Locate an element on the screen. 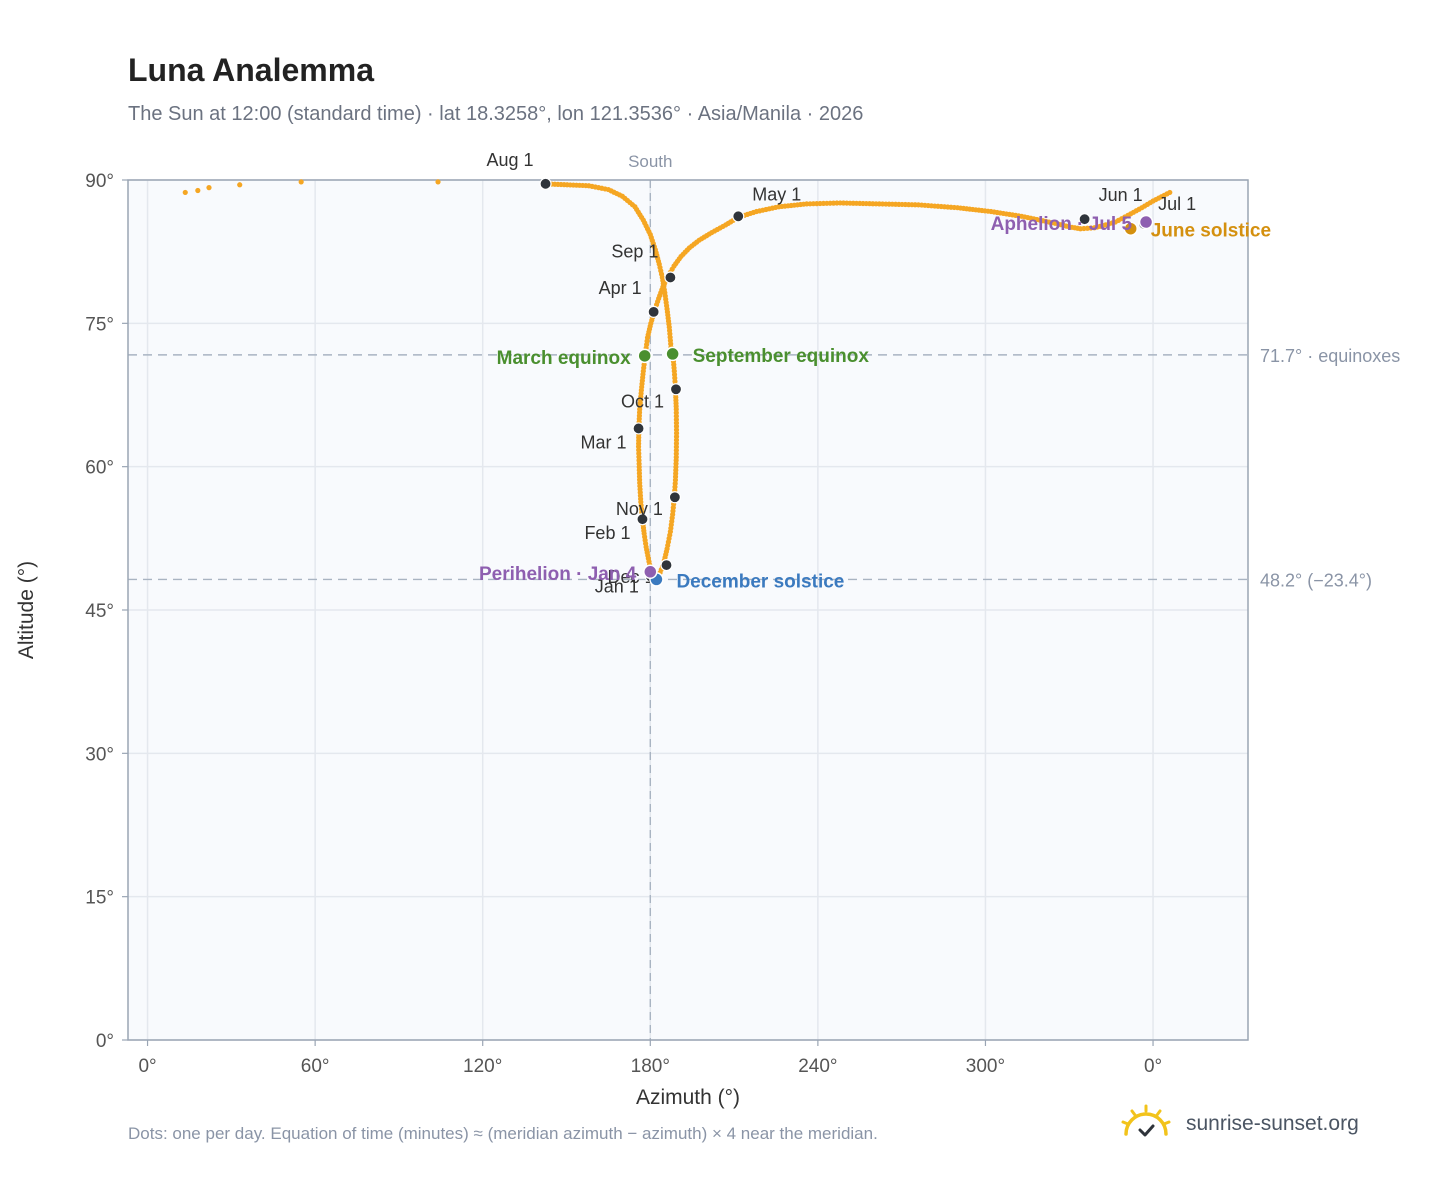 Image resolution: width=1448 pixels, height=1188 pixels. event-label: March equinox is located at coordinates (564, 358).